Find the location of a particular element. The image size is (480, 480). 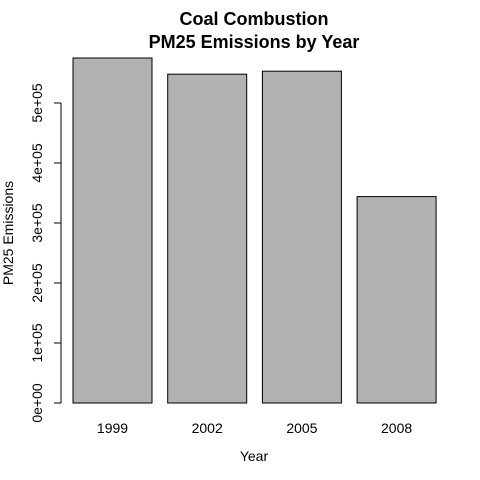

bar-2002 is located at coordinates (207, 238).